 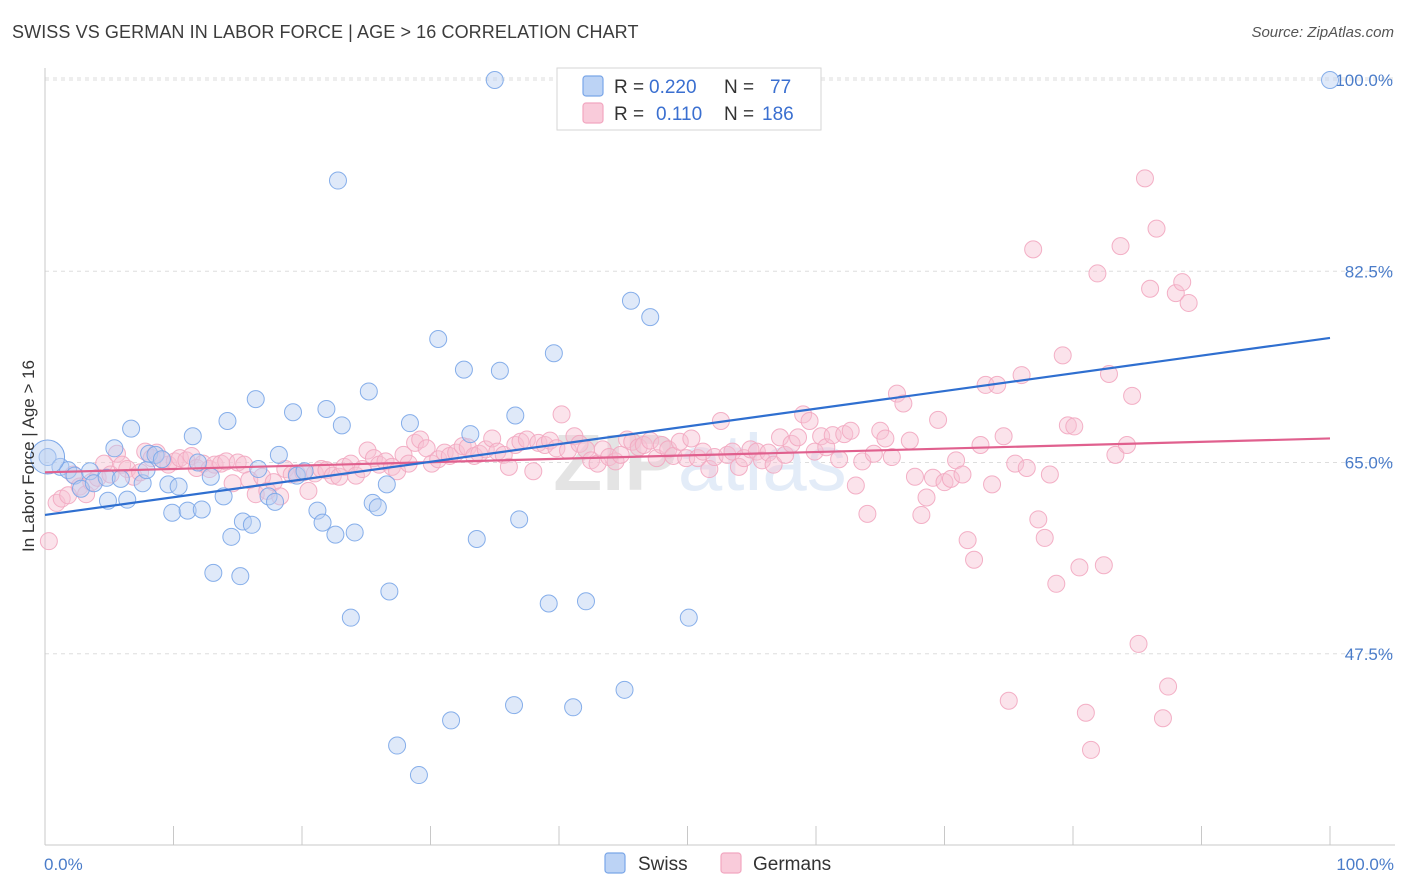 What do you see at coordinates (1322, 32) in the screenshot?
I see `source-label: Source: ZipAtlas.com` at bounding box center [1322, 32].